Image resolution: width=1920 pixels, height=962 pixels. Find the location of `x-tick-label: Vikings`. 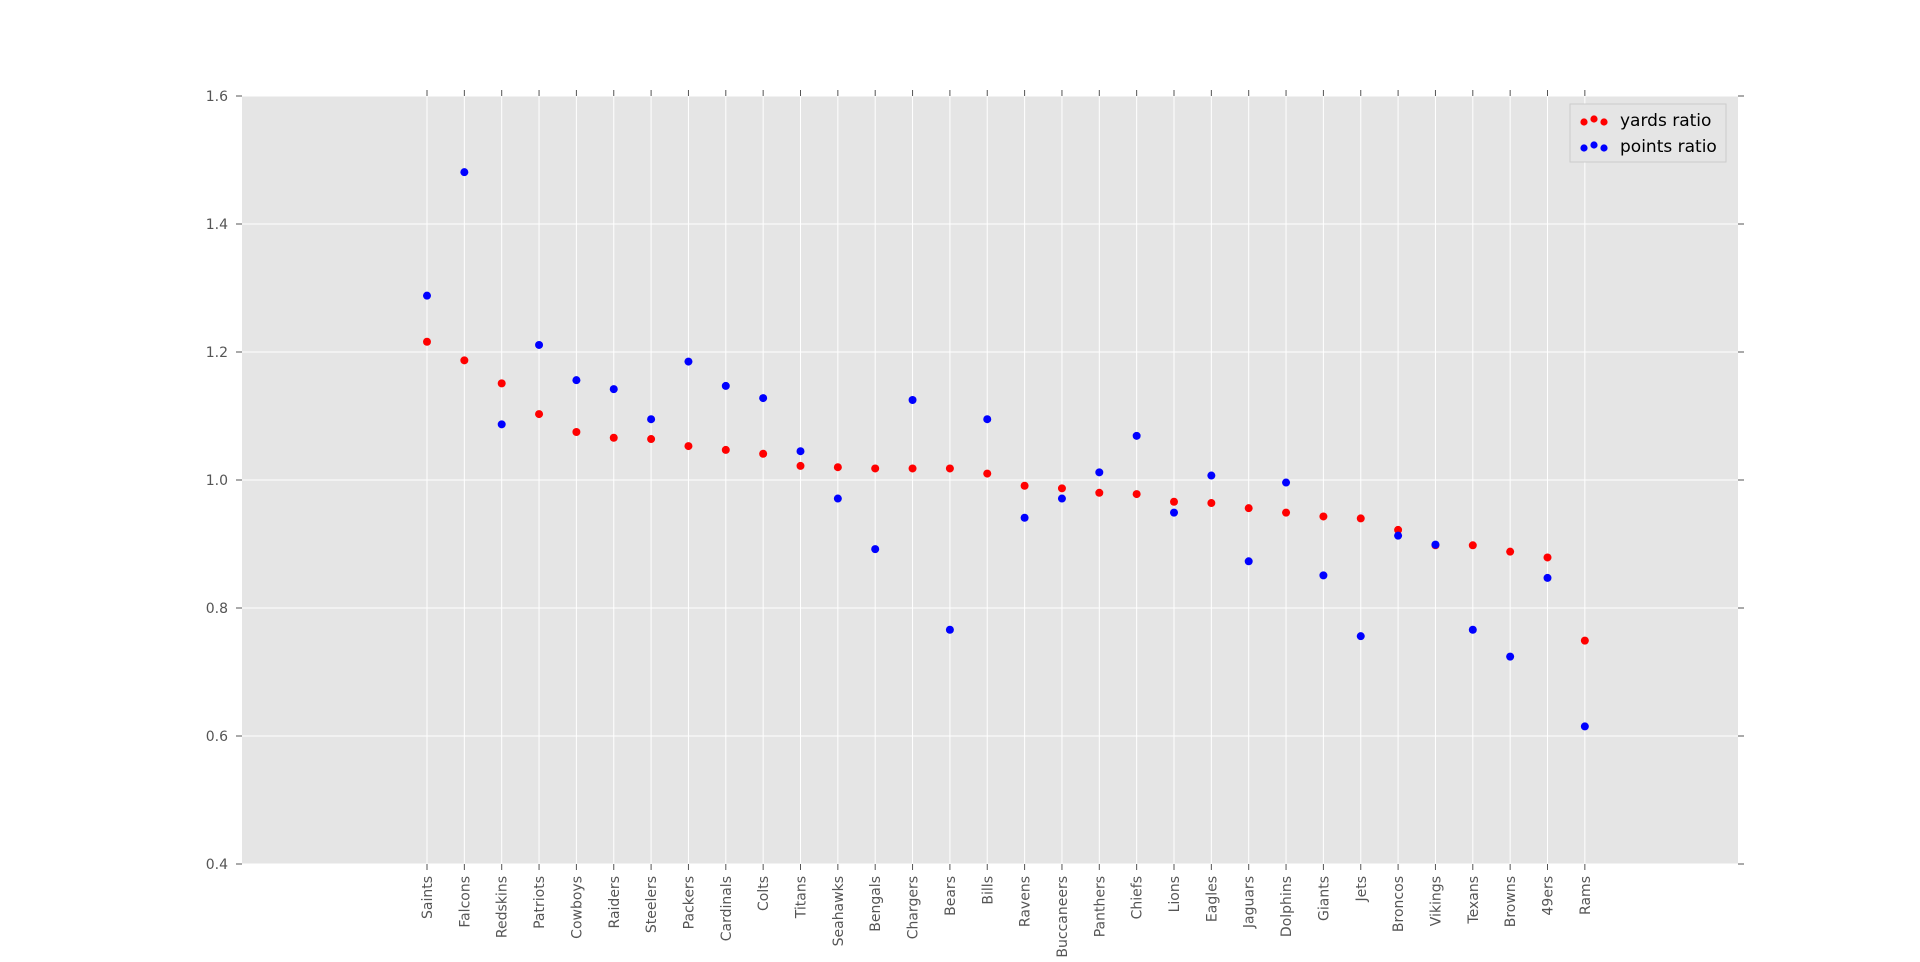

x-tick-label: Vikings is located at coordinates (1436, 901).